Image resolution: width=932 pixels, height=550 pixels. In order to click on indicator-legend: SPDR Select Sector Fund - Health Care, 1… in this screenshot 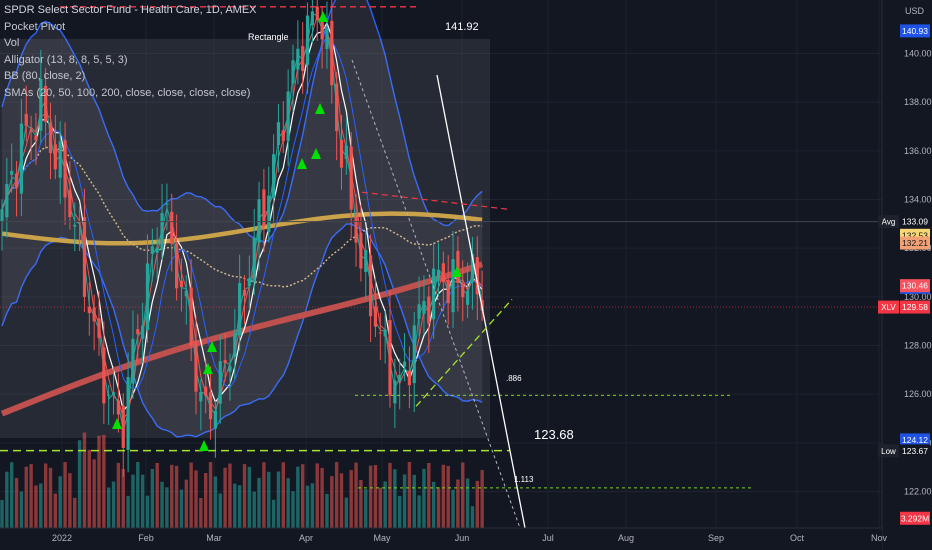, I will do `click(130, 51)`.